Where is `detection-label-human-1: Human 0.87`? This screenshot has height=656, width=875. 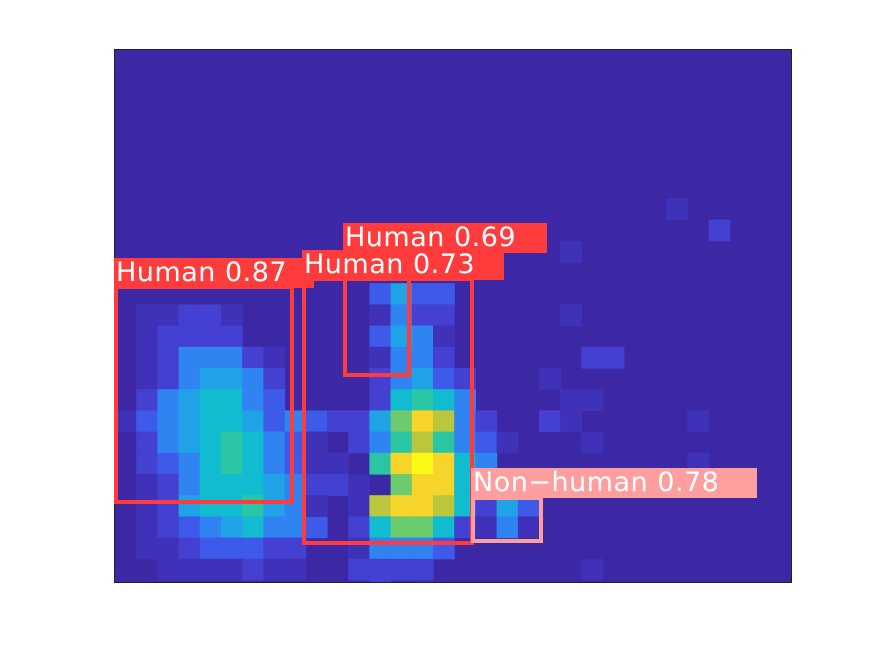 detection-label-human-1: Human 0.87 is located at coordinates (214, 273).